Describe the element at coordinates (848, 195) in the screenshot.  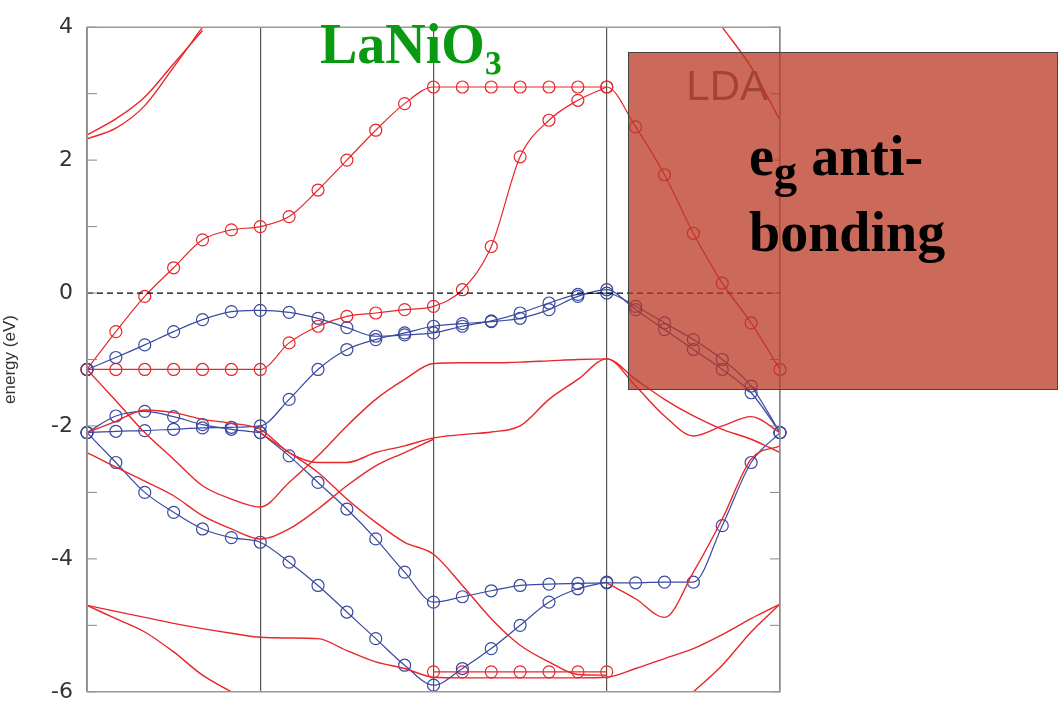
I see `annotation: e$_{g}$ anti-bonding` at that location.